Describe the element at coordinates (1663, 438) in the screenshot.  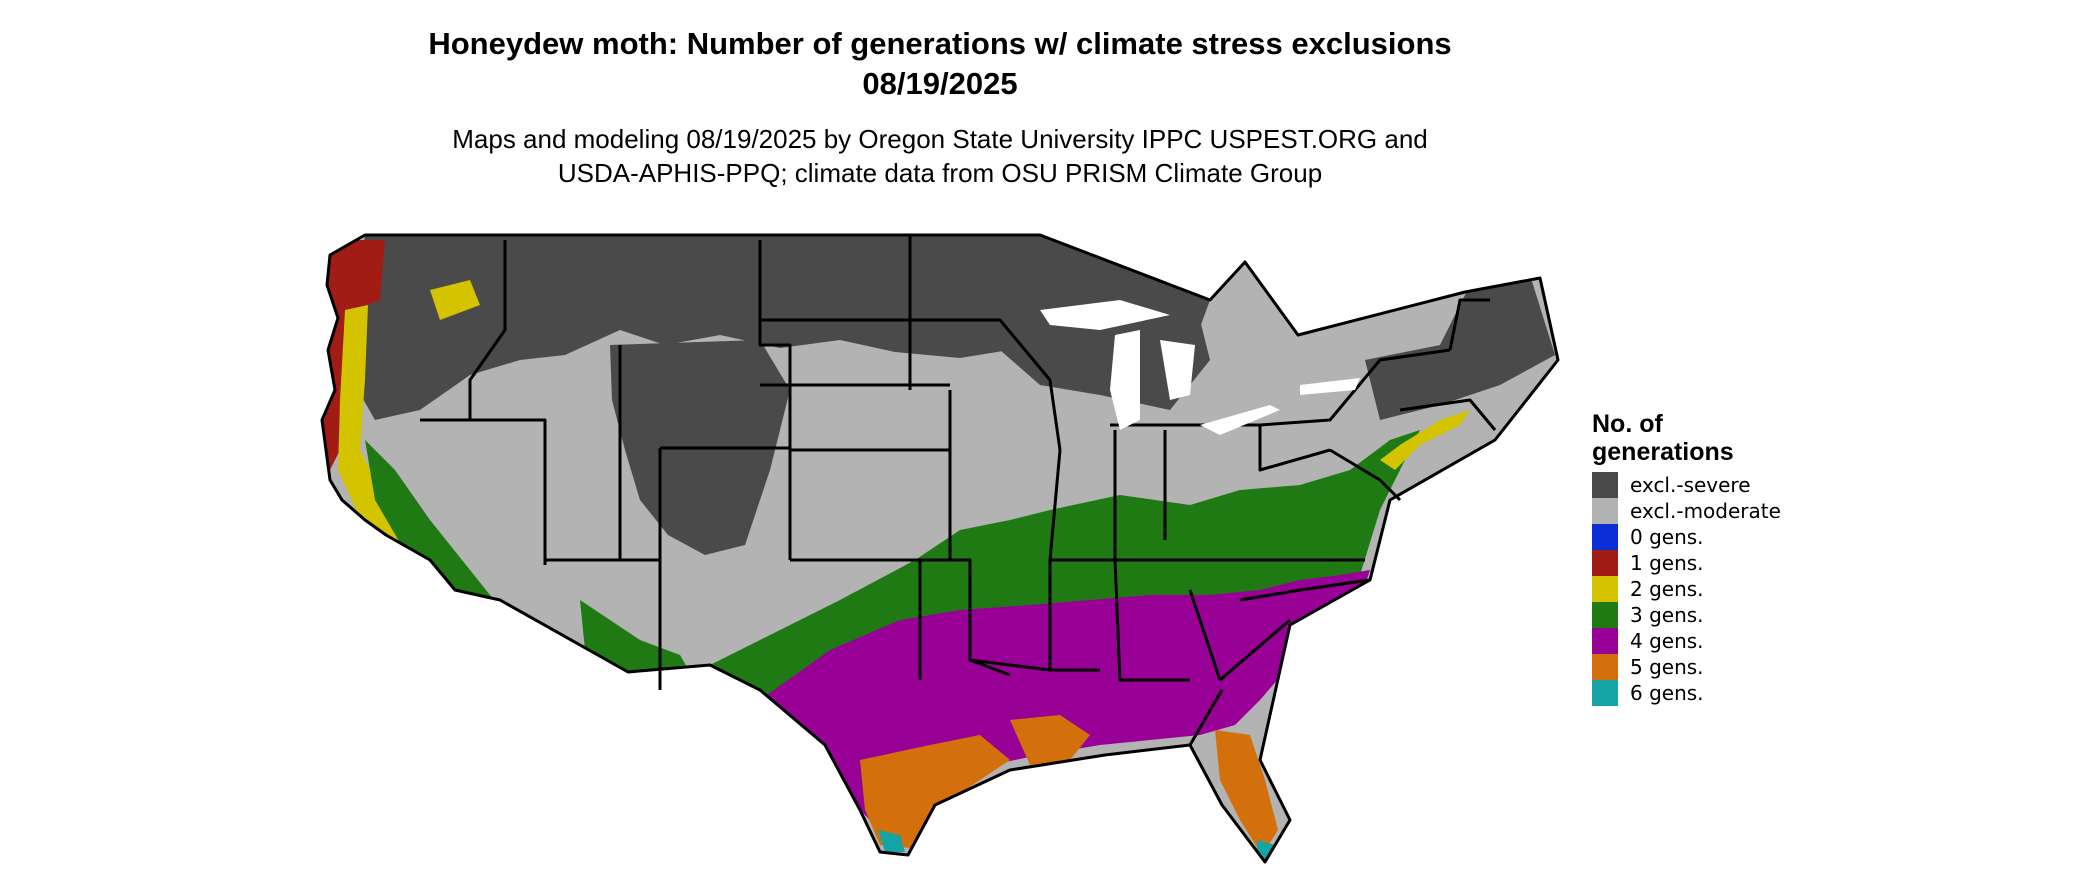
I see `legend-title: No. of generations` at that location.